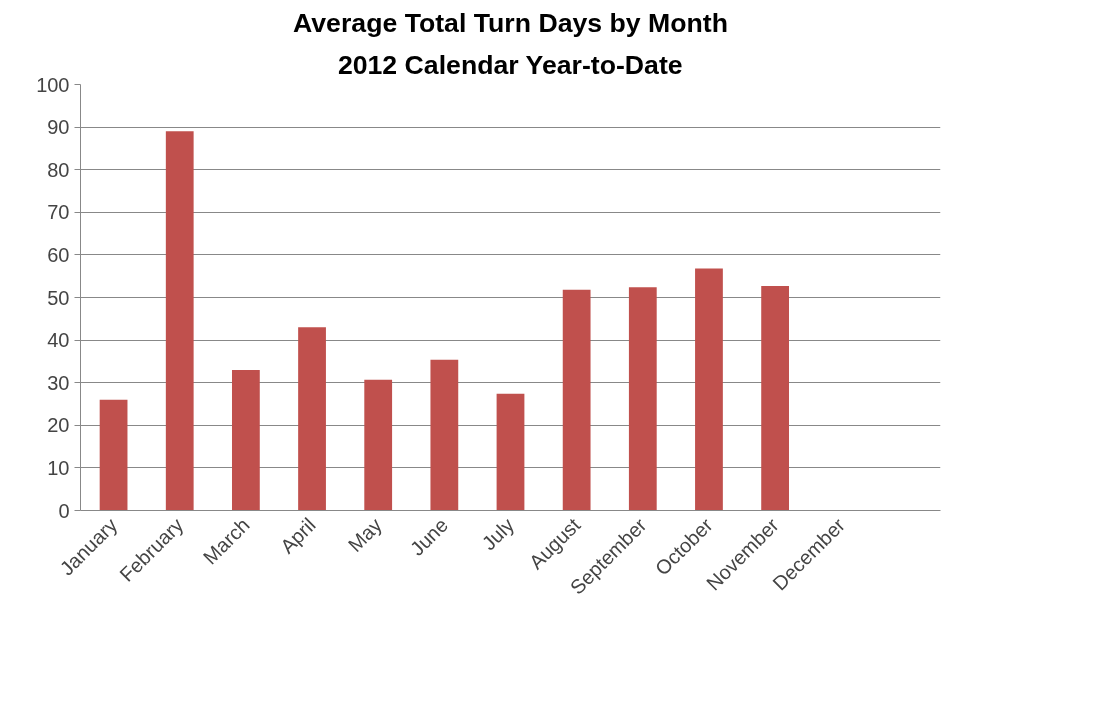  What do you see at coordinates (58, 169) in the screenshot?
I see `y-tick-label: 80` at bounding box center [58, 169].